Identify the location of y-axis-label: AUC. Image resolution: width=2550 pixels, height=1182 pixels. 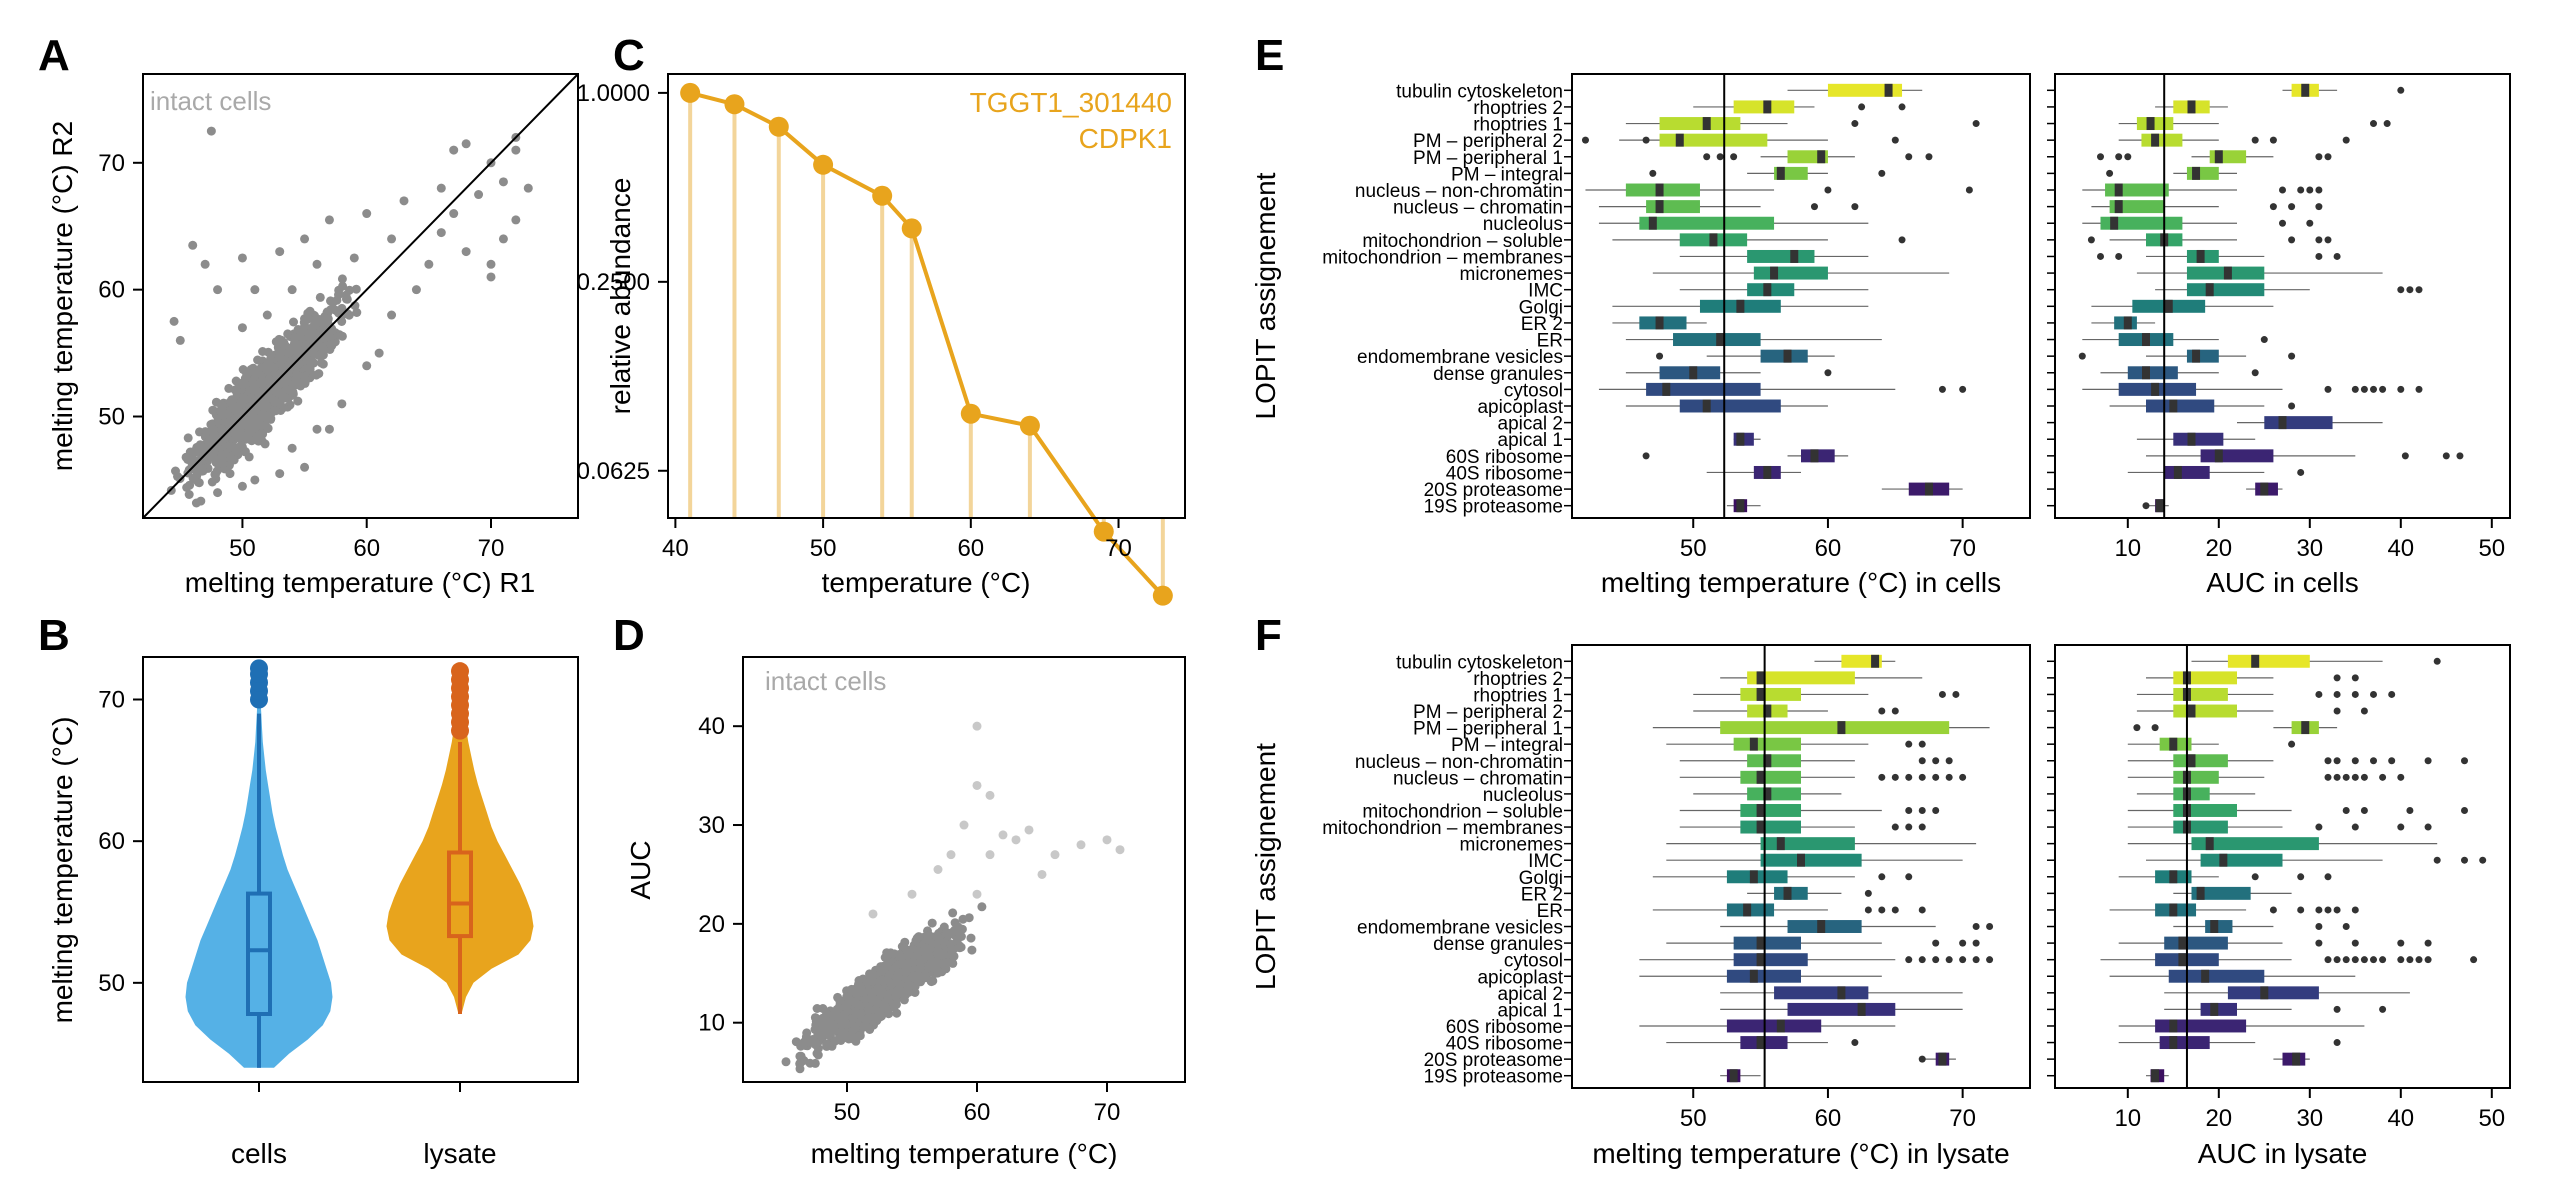
(640, 869).